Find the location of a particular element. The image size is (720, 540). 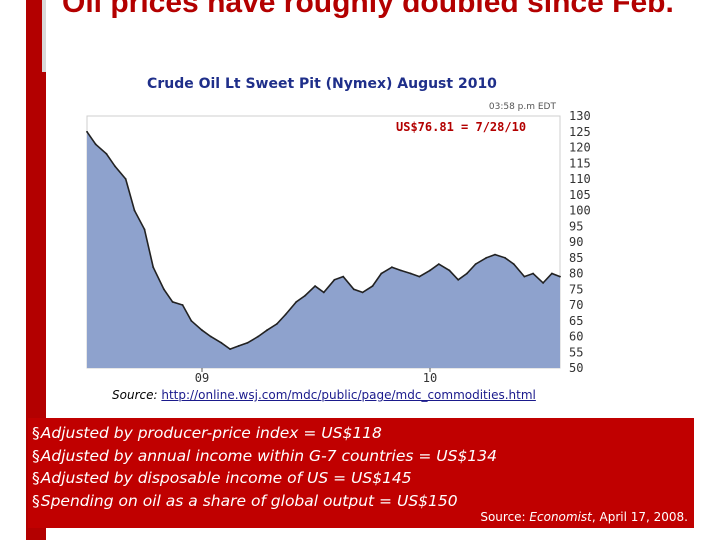

y-tick-label: 85 is located at coordinates (576, 258).